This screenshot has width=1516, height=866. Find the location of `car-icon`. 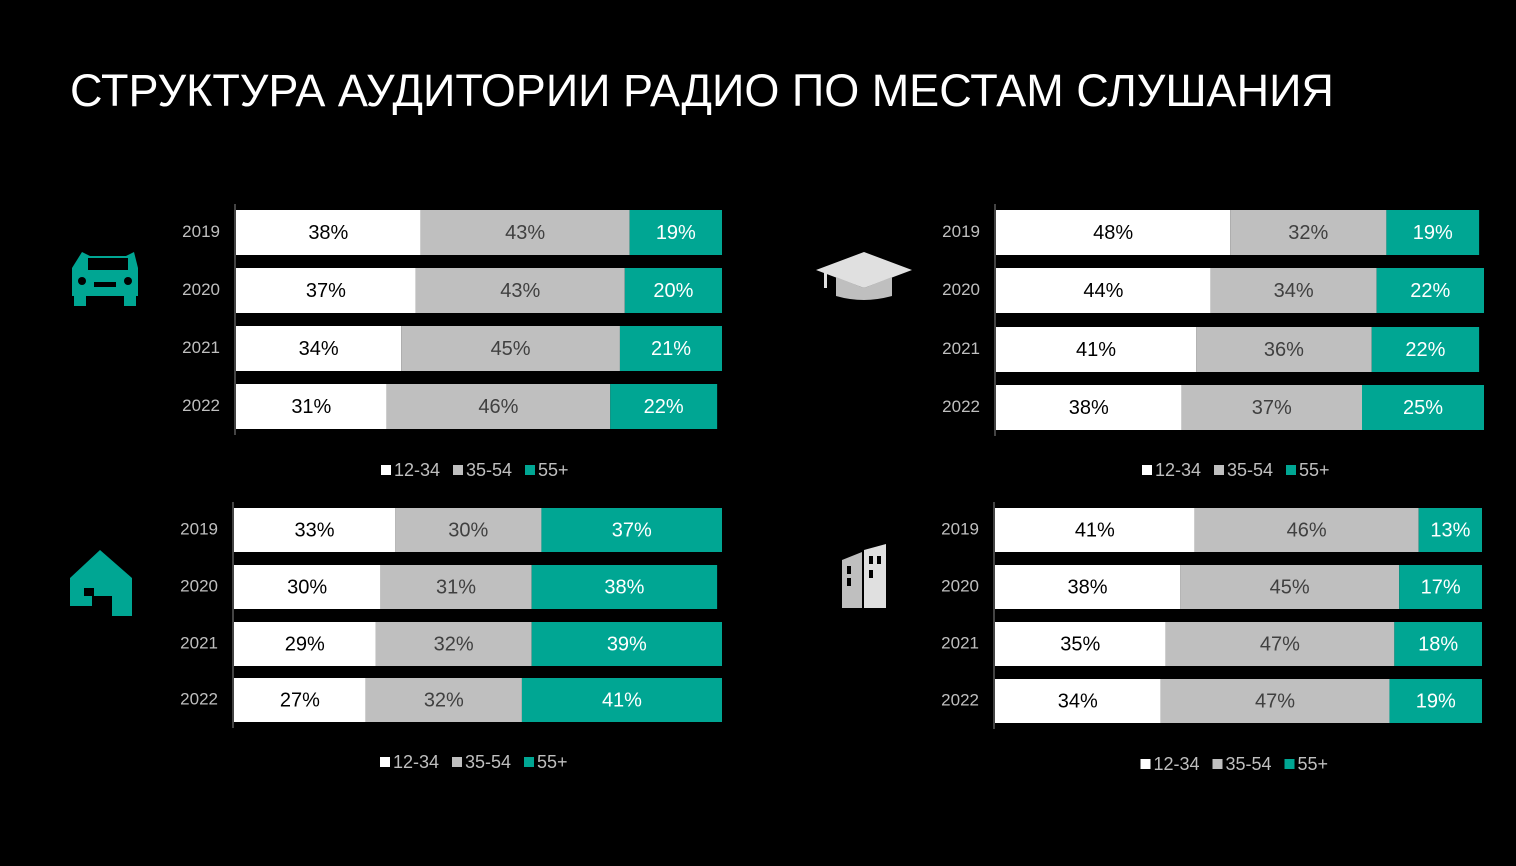

car-icon is located at coordinates (105, 279).